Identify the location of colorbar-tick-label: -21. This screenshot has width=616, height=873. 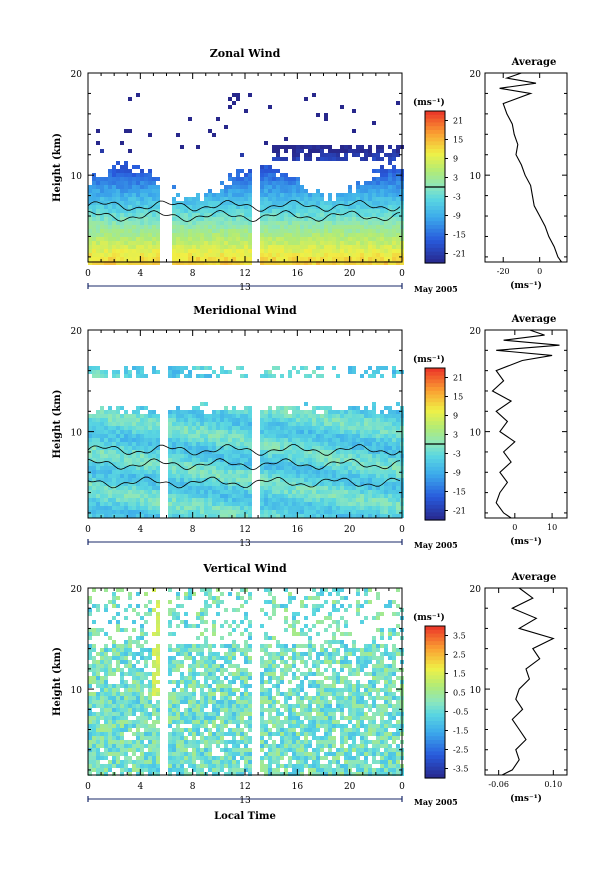
(459, 254).